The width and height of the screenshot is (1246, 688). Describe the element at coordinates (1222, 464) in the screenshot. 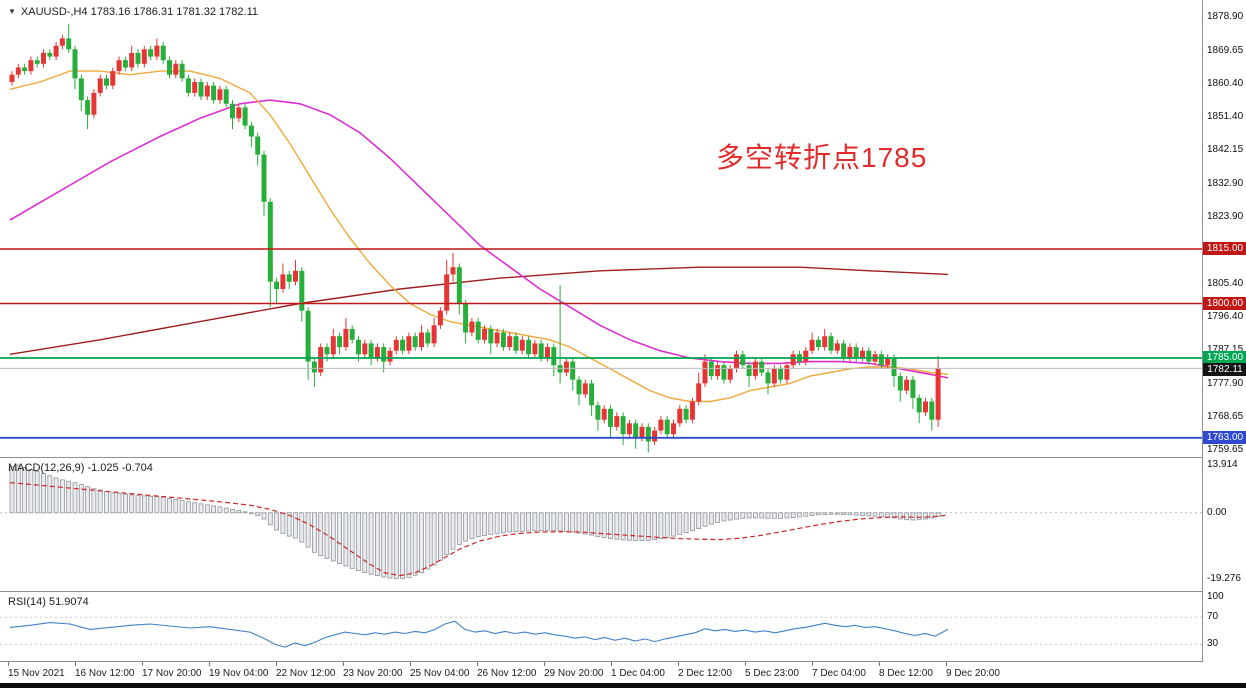

I see `macd-tick-label: 13.914` at that location.